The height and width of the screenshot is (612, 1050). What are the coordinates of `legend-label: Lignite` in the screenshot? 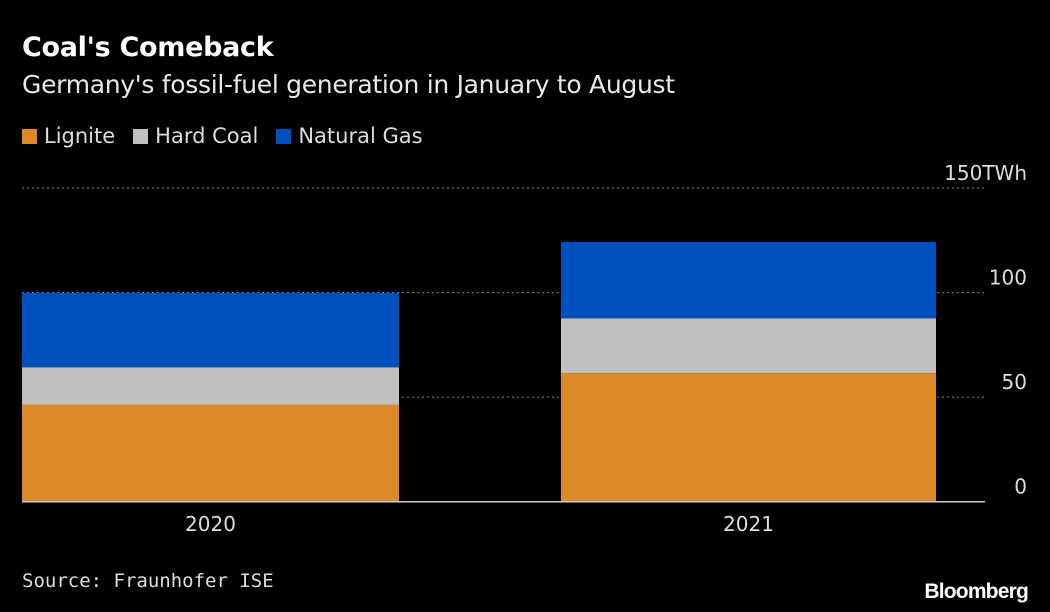 It's located at (80, 136).